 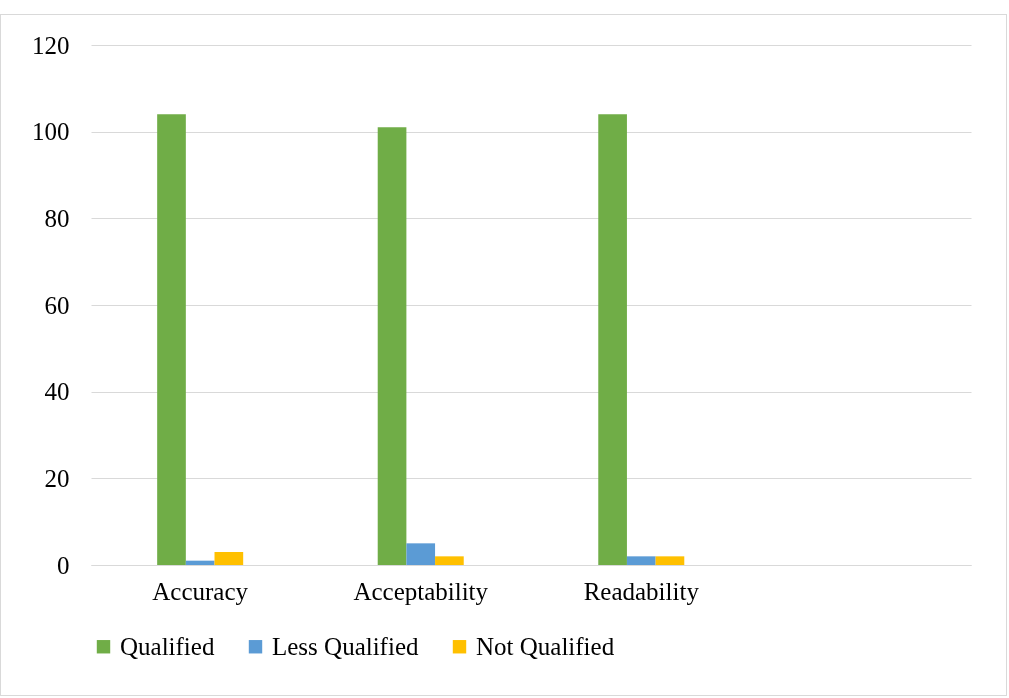 I want to click on x-tick-label: Accuracy, so click(x=200, y=591).